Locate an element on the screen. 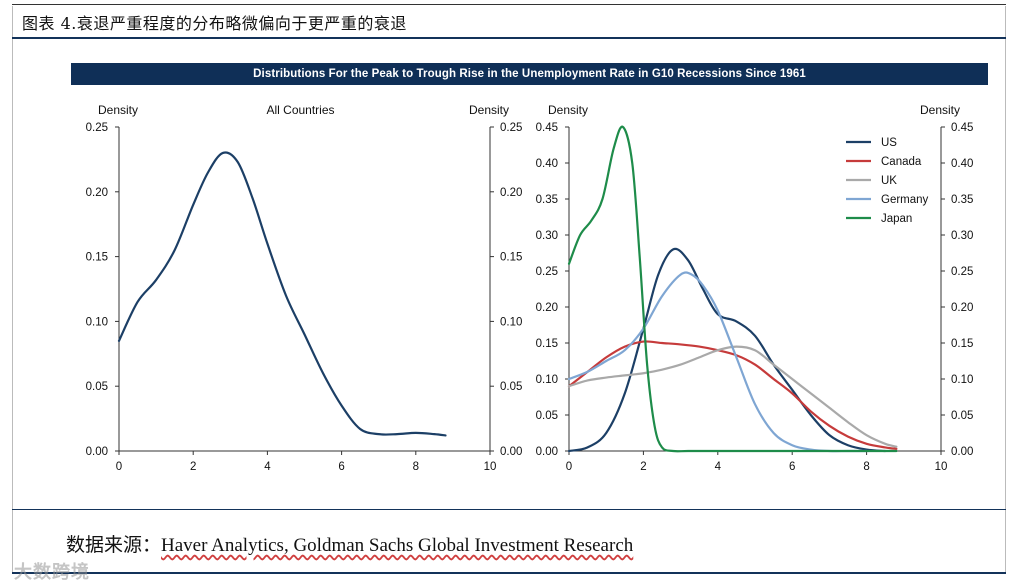 This screenshot has width=1019, height=586. right-chart-ytick-label-right: 0.35 is located at coordinates (962, 200).